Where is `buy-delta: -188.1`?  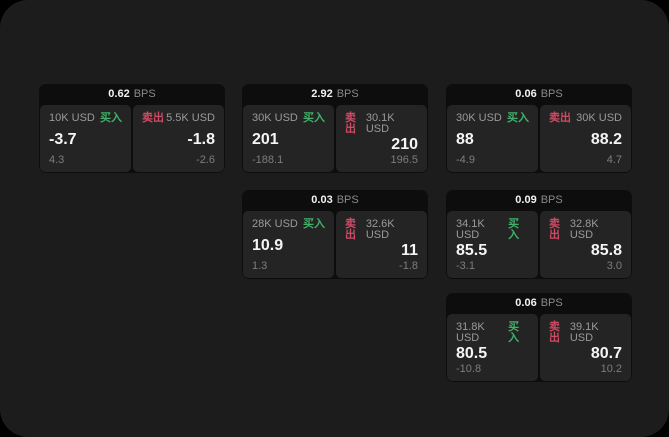 buy-delta: -188.1 is located at coordinates (268, 160).